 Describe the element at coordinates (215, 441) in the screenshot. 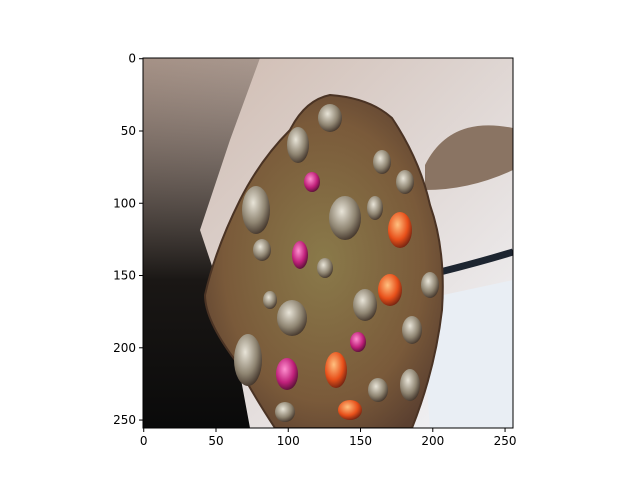

I see `x-tick-label: 50` at that location.